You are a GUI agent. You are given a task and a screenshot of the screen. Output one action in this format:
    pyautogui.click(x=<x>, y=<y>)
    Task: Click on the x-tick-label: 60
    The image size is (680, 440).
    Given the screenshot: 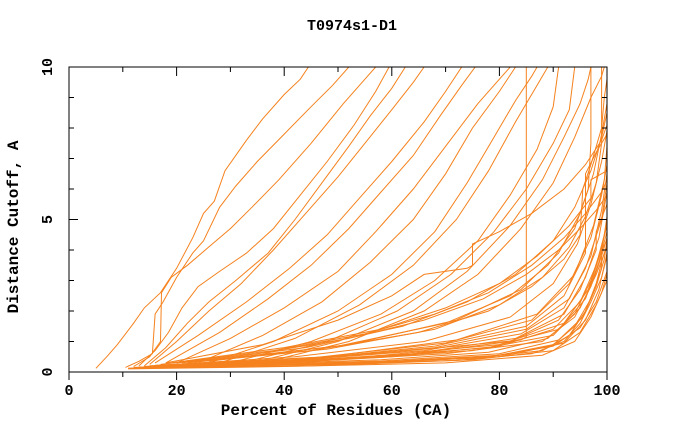 What is the action you would take?
    pyautogui.click(x=392, y=391)
    